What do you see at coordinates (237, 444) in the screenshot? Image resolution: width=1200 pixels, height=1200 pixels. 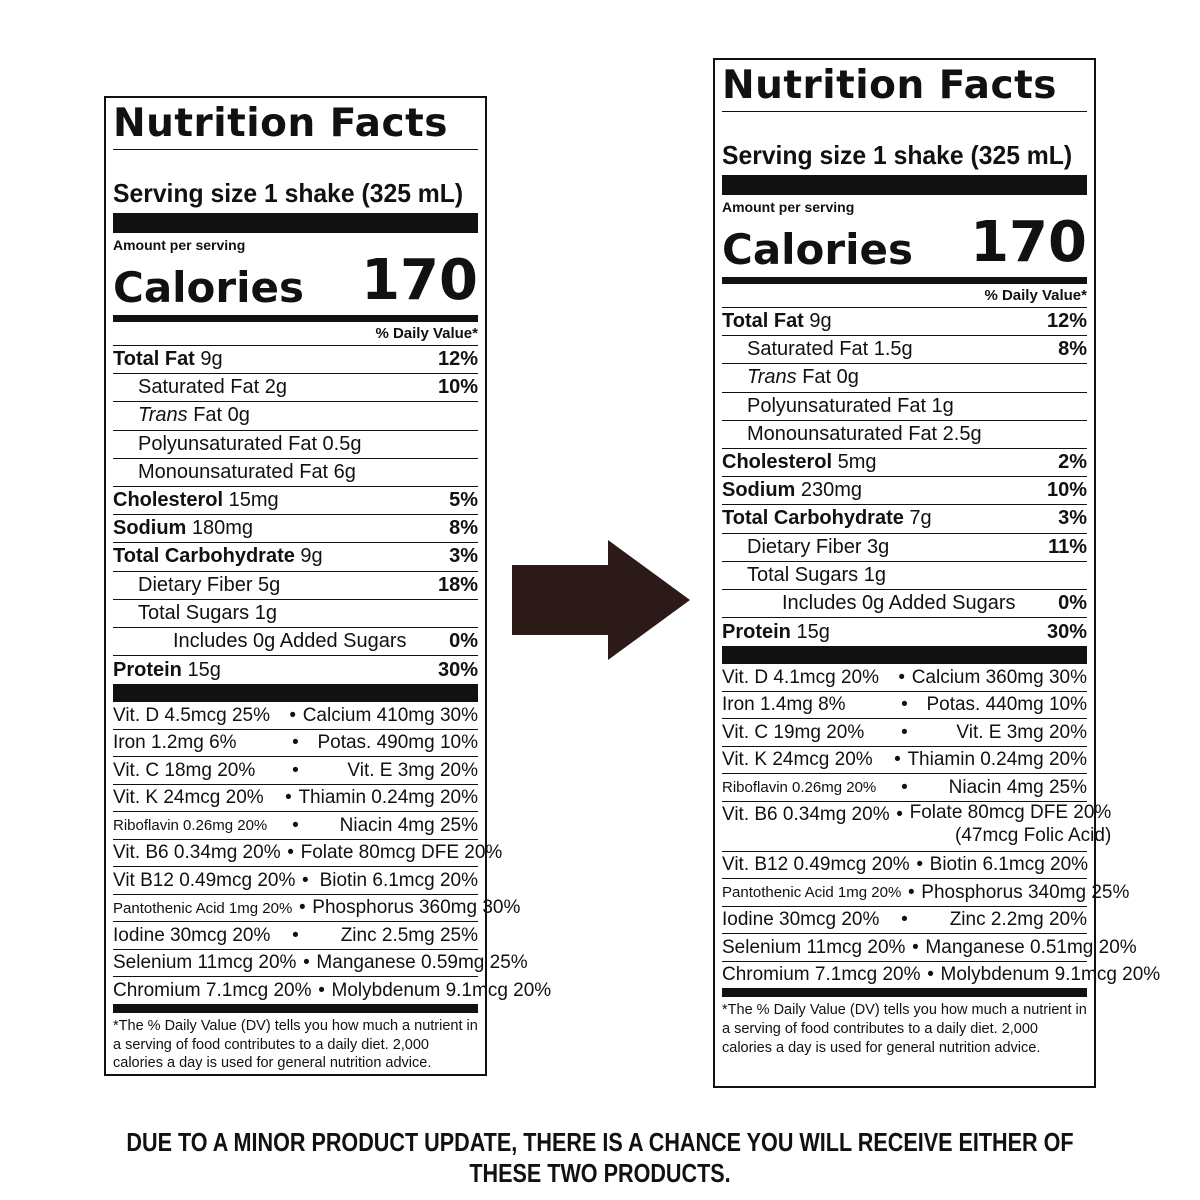 I see `nutrient-name: Polyunsaturated Fat 0.5g` at bounding box center [237, 444].